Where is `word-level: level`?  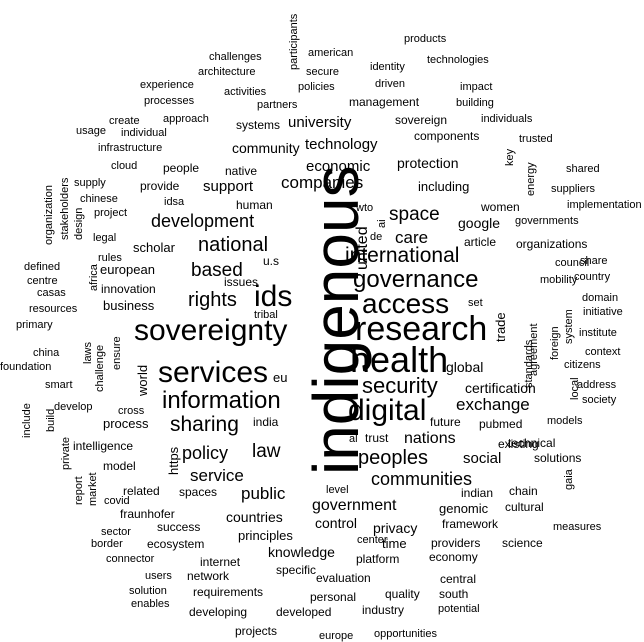 word-level: level is located at coordinates (337, 490).